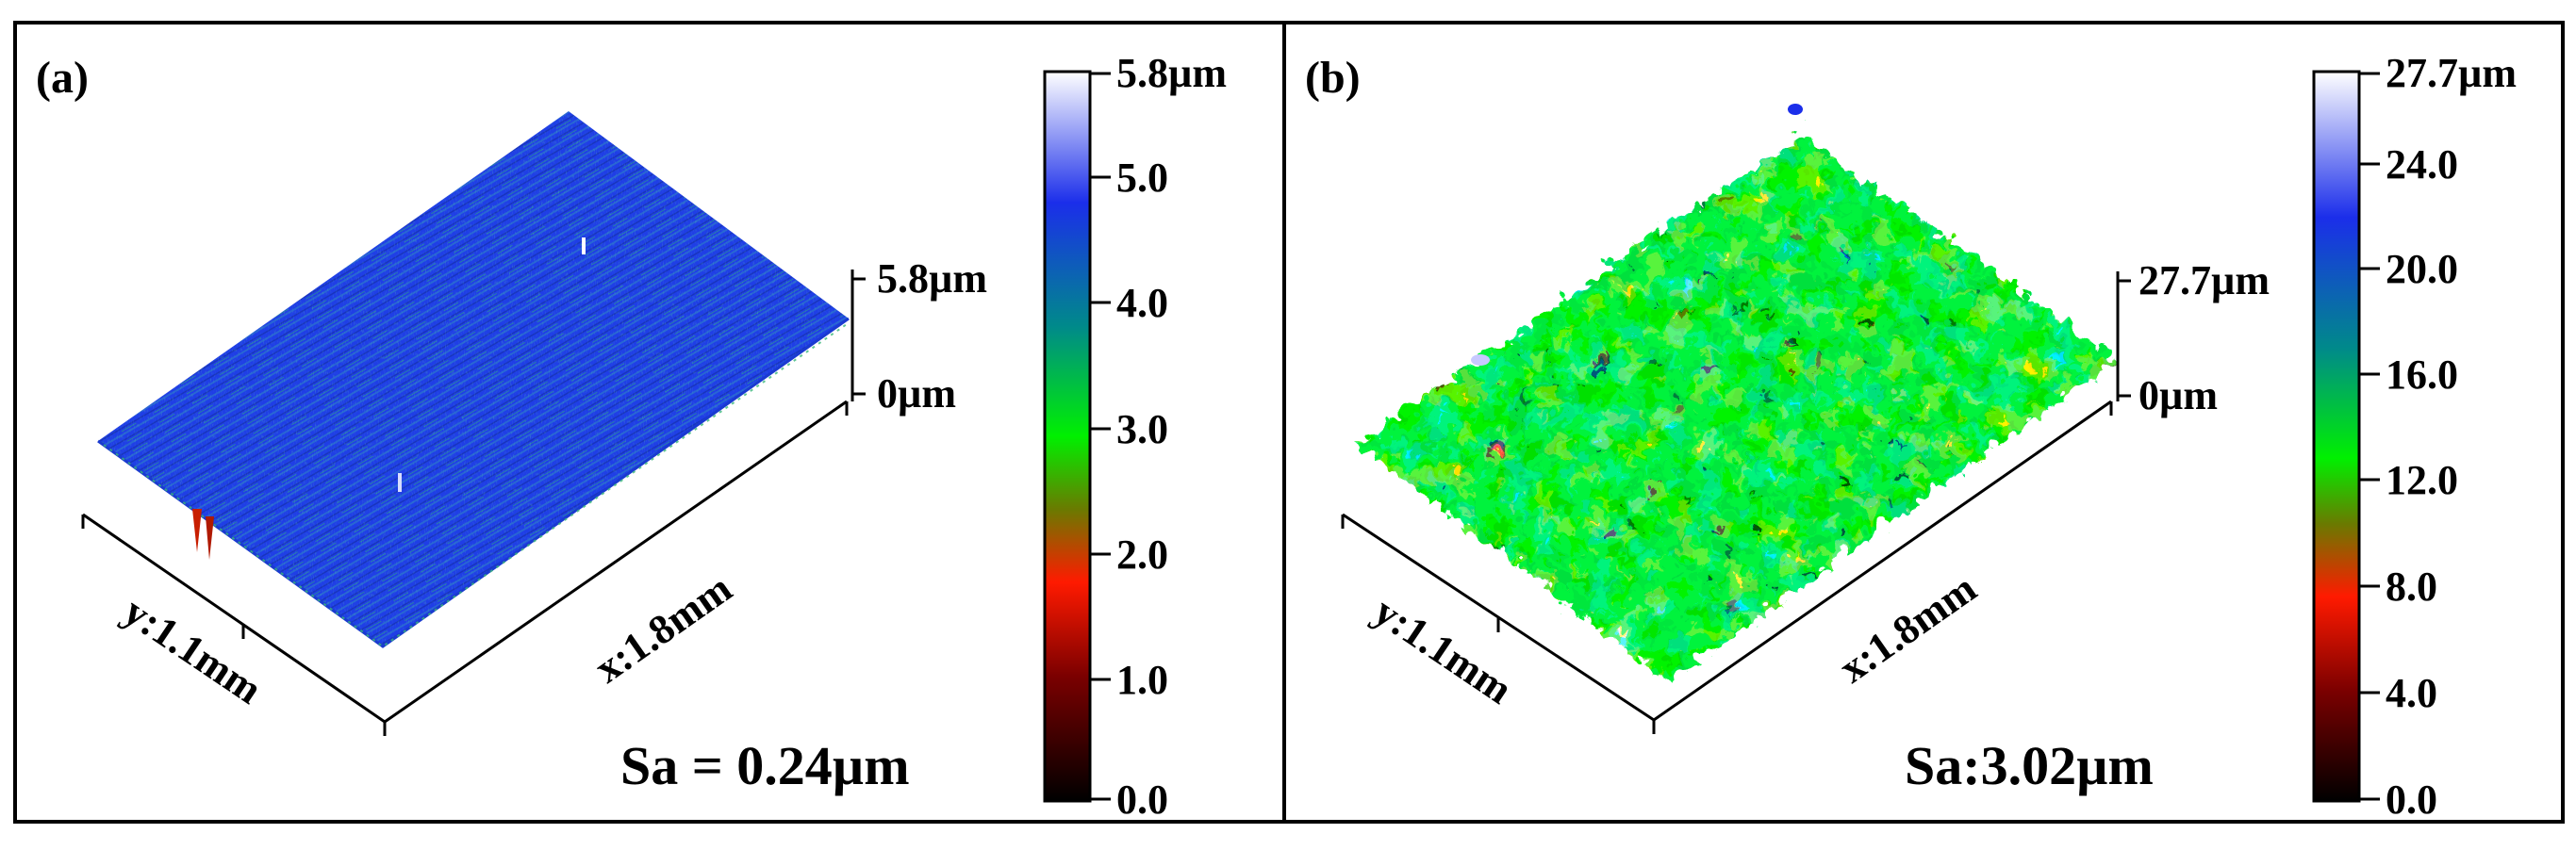  What do you see at coordinates (192, 651) in the screenshot?
I see `panel-a-y-axis-label: y:1.1mm` at bounding box center [192, 651].